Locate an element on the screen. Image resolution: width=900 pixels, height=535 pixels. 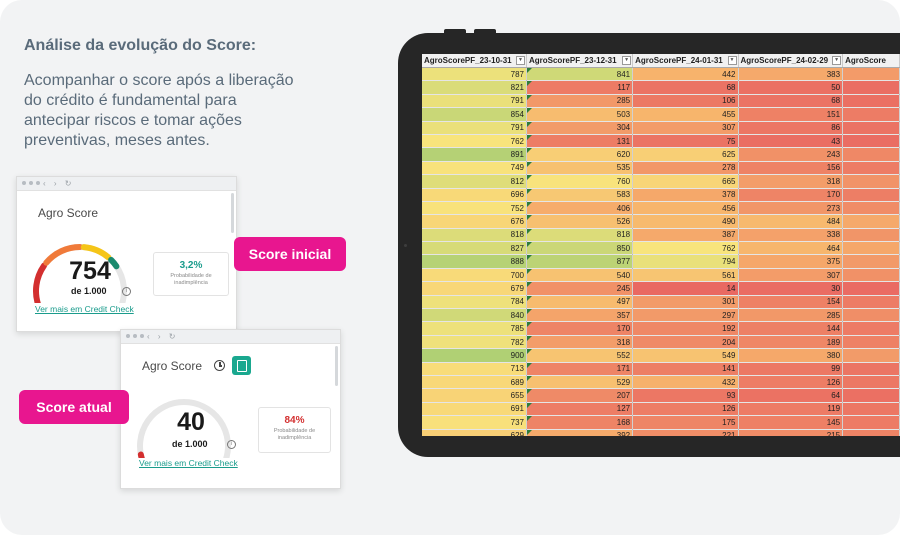
table-cell: 301 is located at coordinates (685, 302).